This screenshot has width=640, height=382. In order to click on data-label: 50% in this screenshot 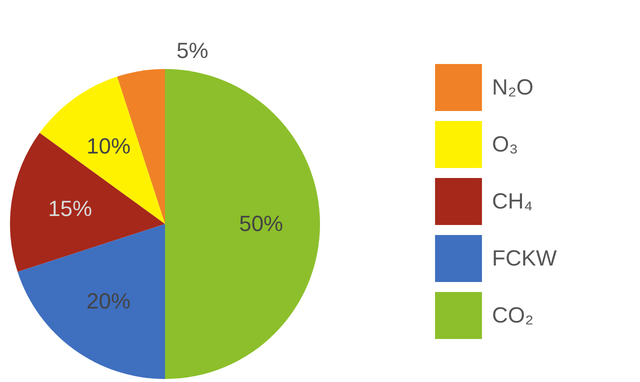, I will do `click(261, 223)`.